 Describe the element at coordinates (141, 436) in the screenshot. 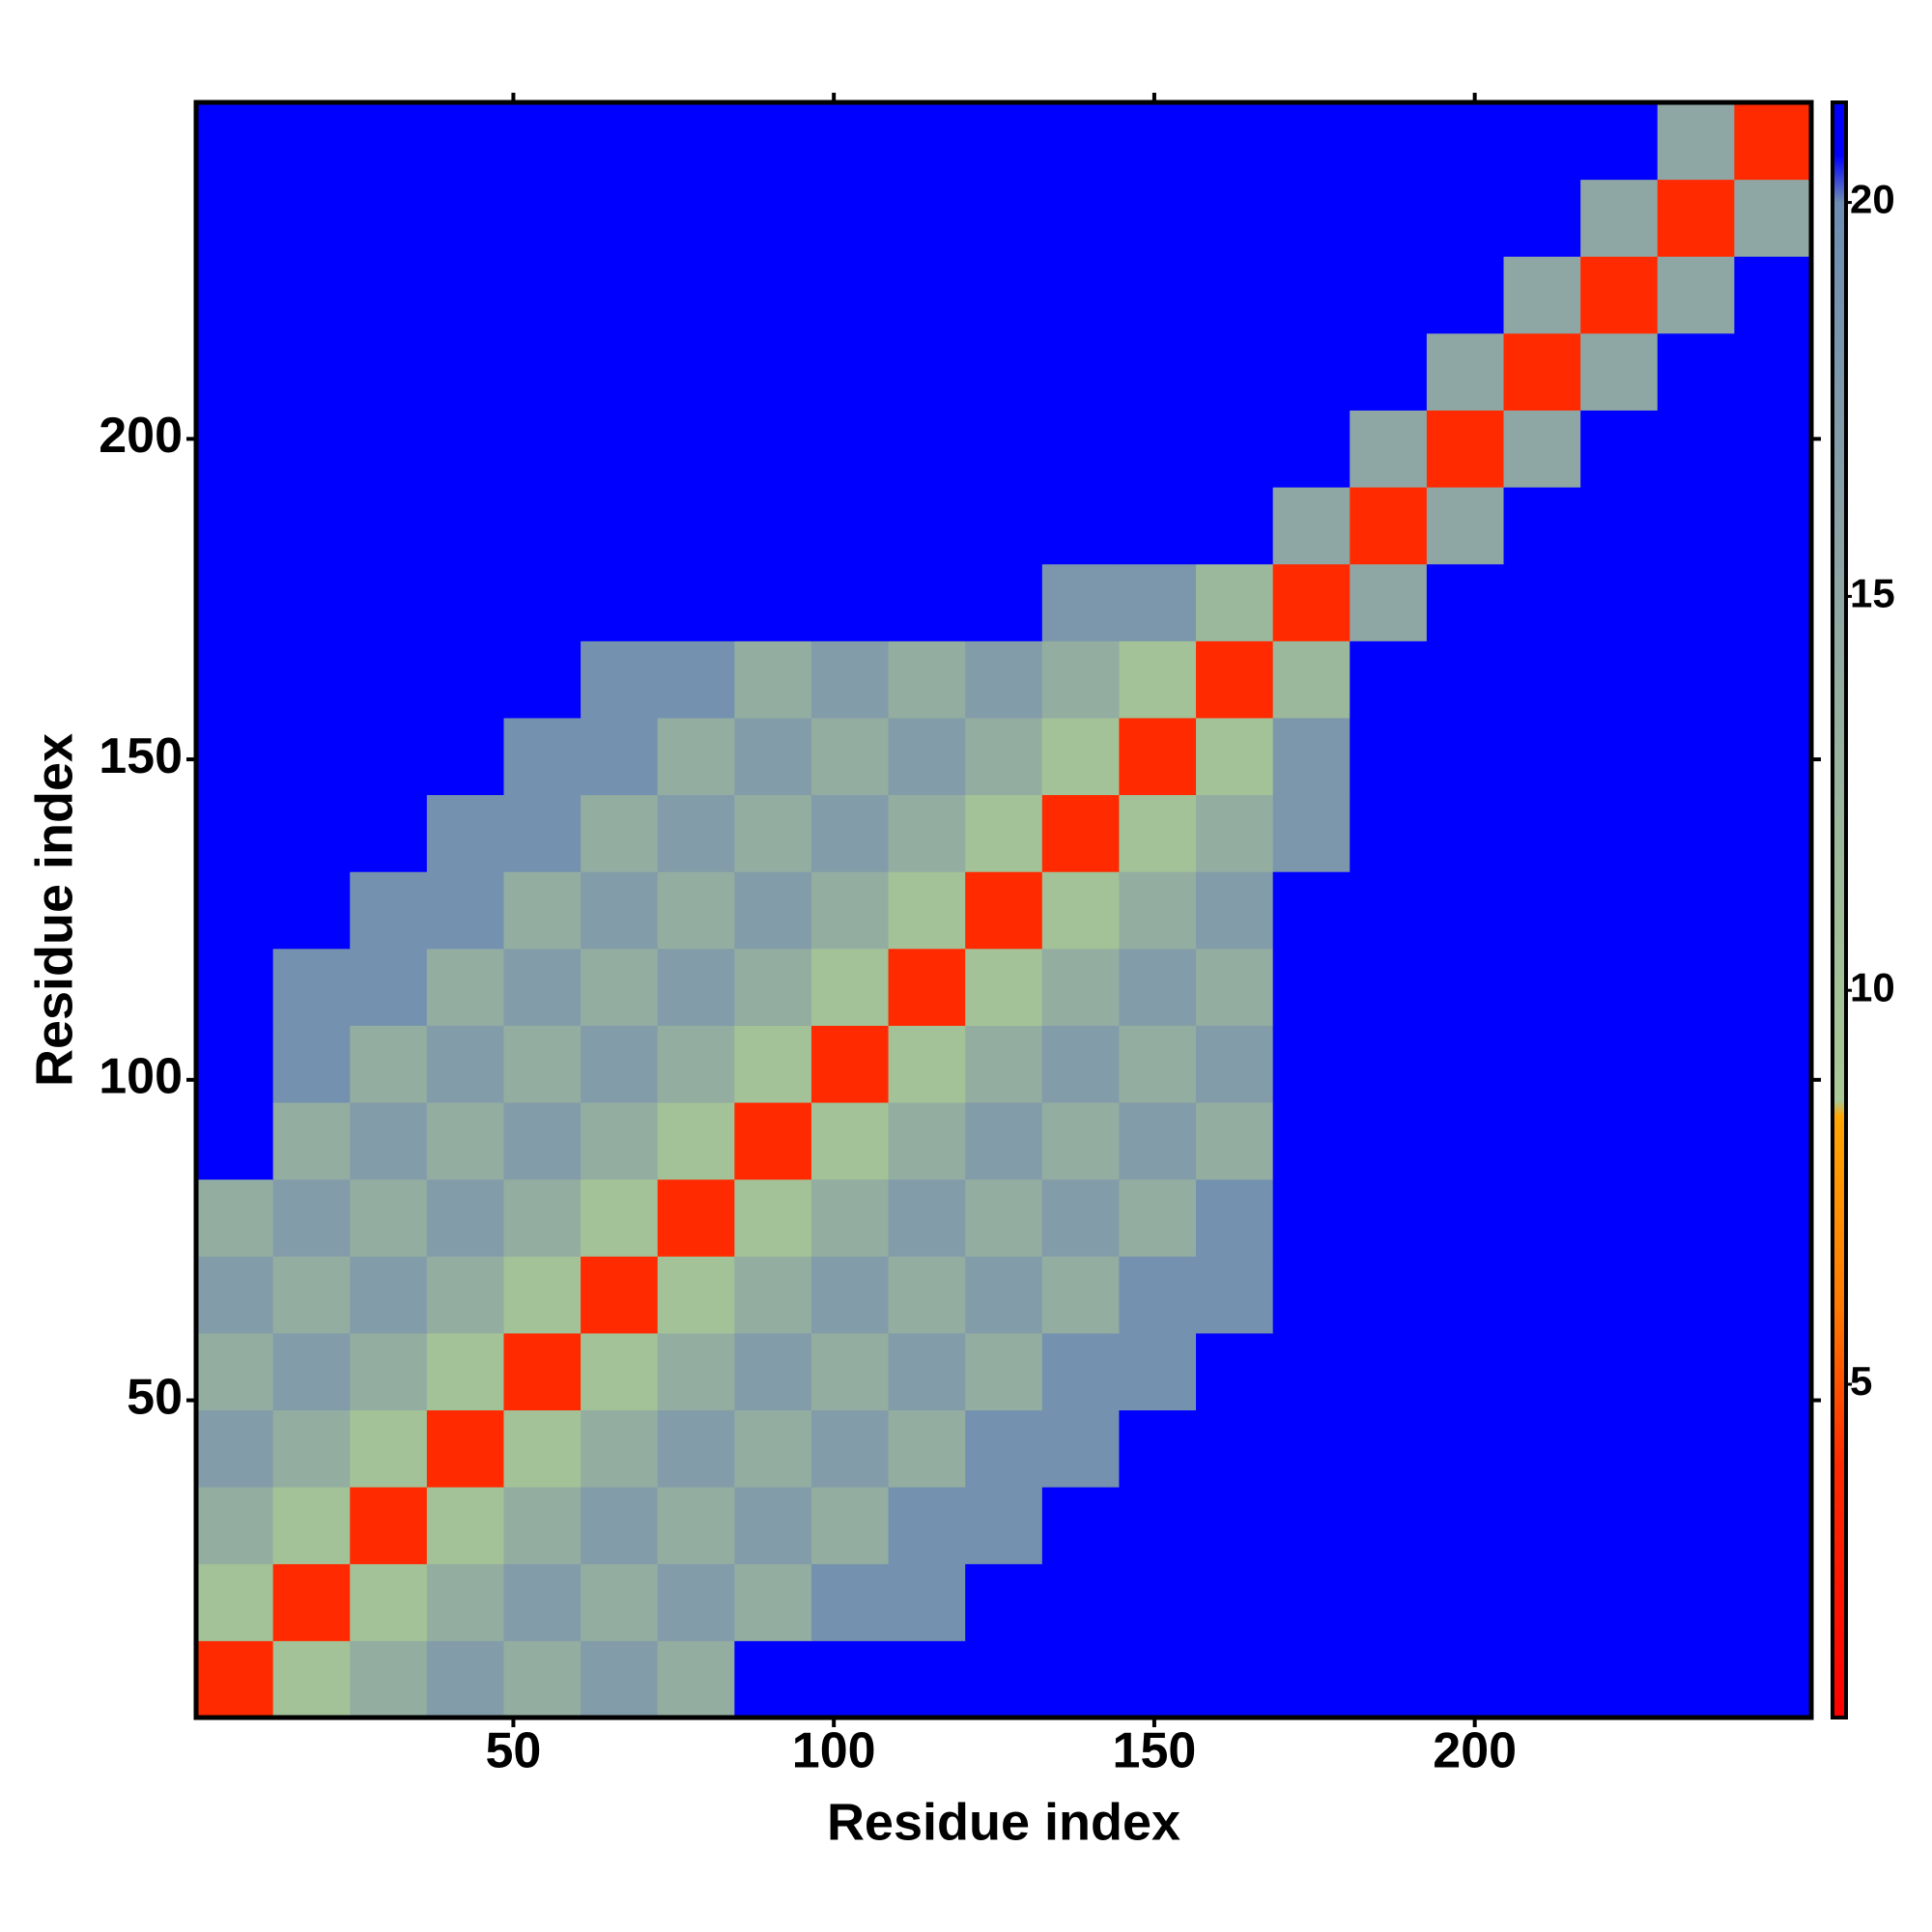

I see `y-tick-label: 200` at that location.